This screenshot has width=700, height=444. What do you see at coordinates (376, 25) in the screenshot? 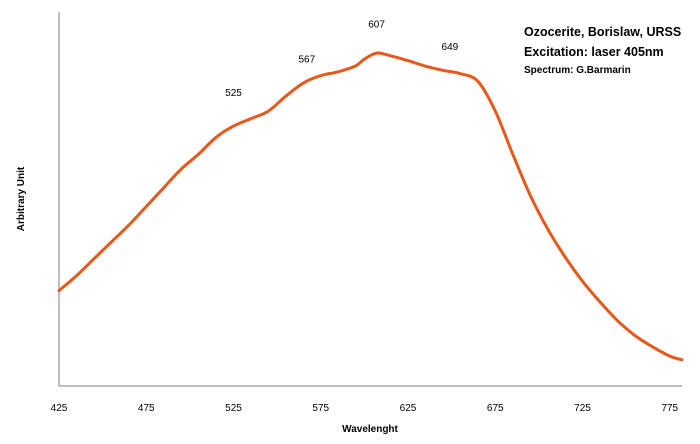
I see `peak-label: 607` at bounding box center [376, 25].